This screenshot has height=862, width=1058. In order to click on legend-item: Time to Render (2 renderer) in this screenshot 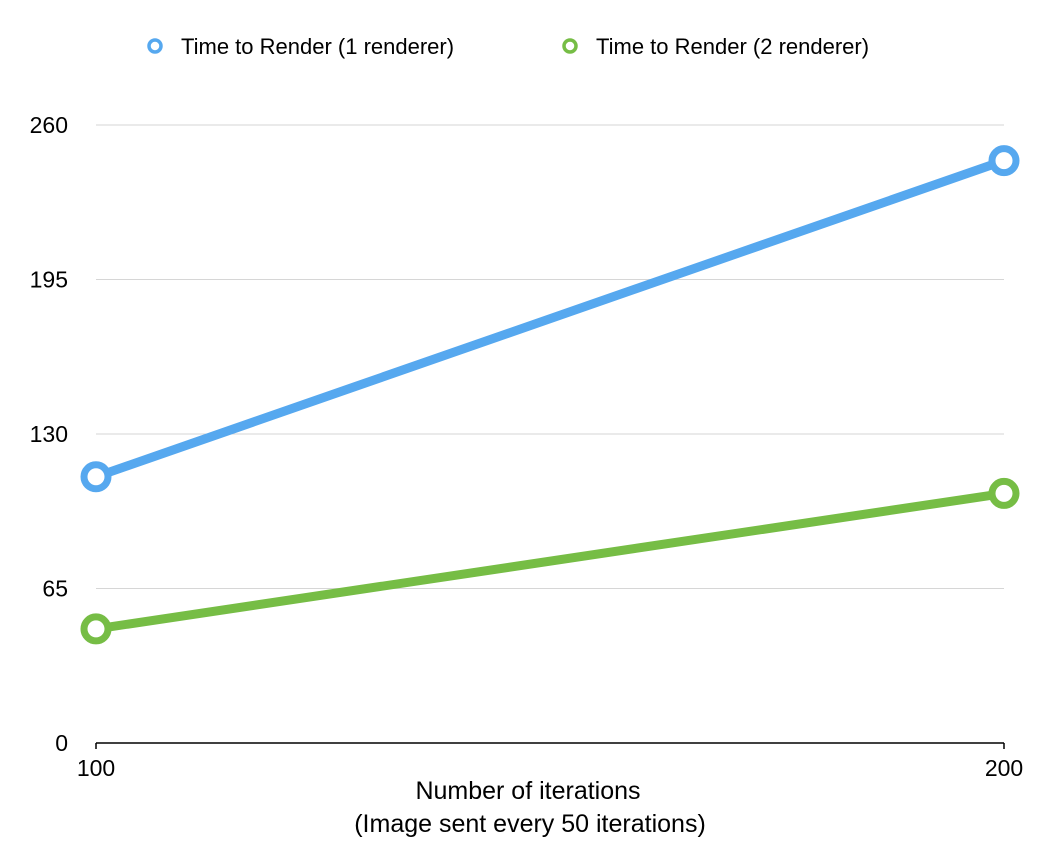, I will do `click(715, 46)`.